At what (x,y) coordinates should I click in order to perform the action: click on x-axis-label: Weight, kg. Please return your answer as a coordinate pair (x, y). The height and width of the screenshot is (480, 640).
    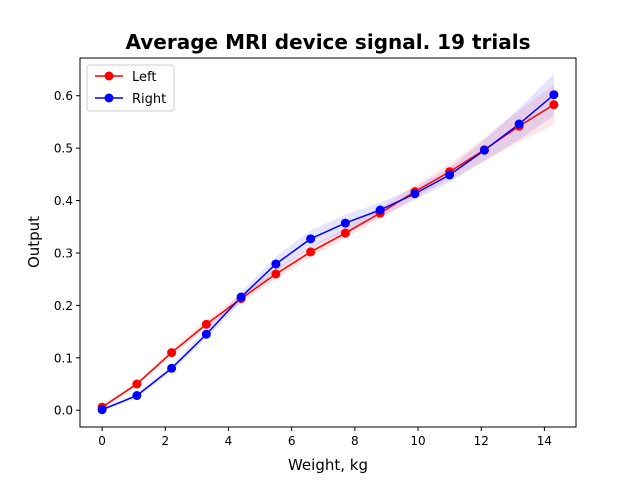
    Looking at the image, I should click on (328, 465).